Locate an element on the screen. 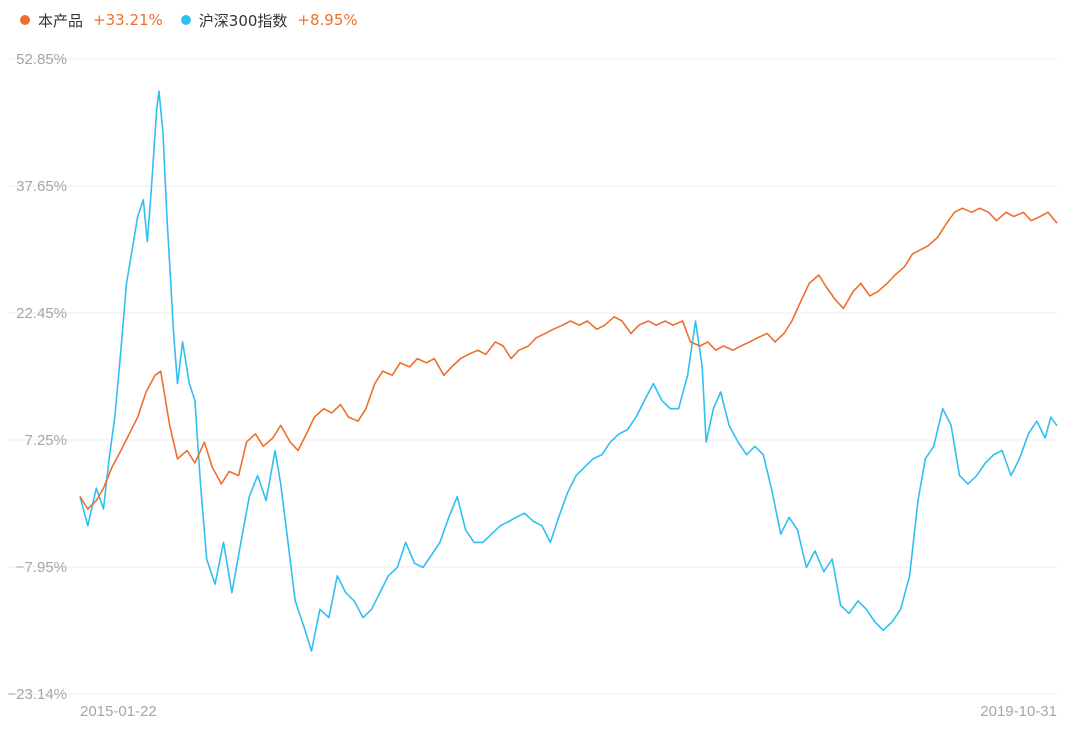  legend-label-index: 沪深300指数 is located at coordinates (243, 20).